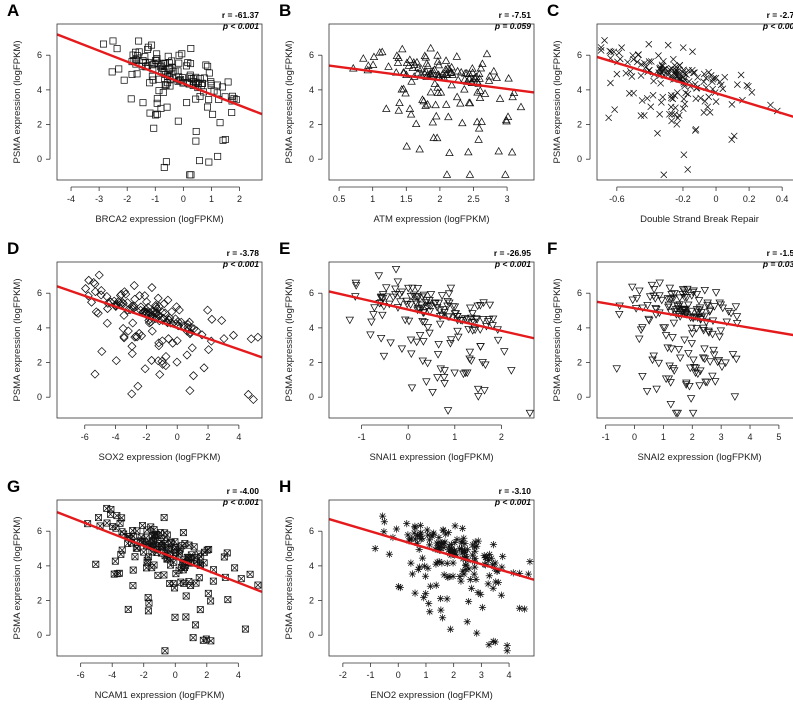  I want to click on p-value: p < 0.001, so click(240, 264).